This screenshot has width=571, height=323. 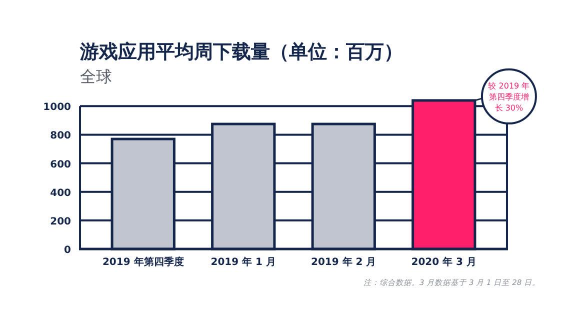 I want to click on x-tick-label: 2019 年 1 月, so click(x=243, y=262).